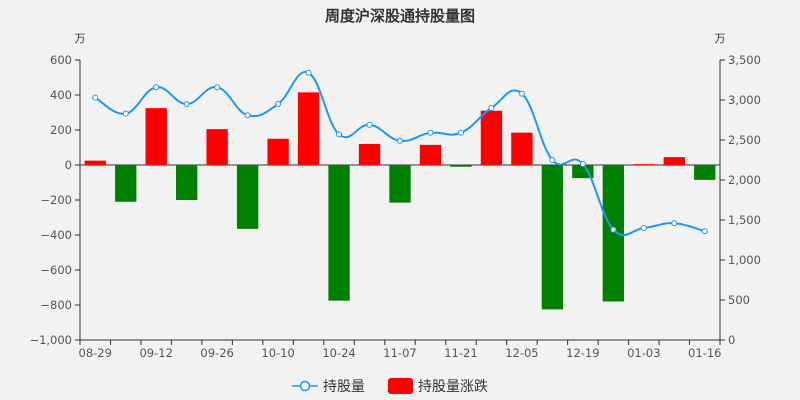 The width and height of the screenshot is (800, 400). What do you see at coordinates (400, 16) in the screenshot?
I see `chart-title: 周度沪深股通持股量图` at bounding box center [400, 16].